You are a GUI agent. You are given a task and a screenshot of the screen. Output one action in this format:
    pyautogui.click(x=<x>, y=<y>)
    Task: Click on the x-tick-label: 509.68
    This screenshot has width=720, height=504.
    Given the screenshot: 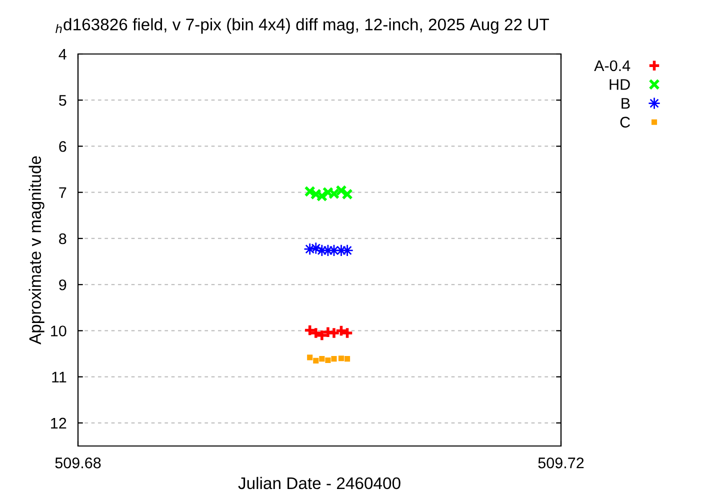 What is the action you would take?
    pyautogui.click(x=78, y=463)
    